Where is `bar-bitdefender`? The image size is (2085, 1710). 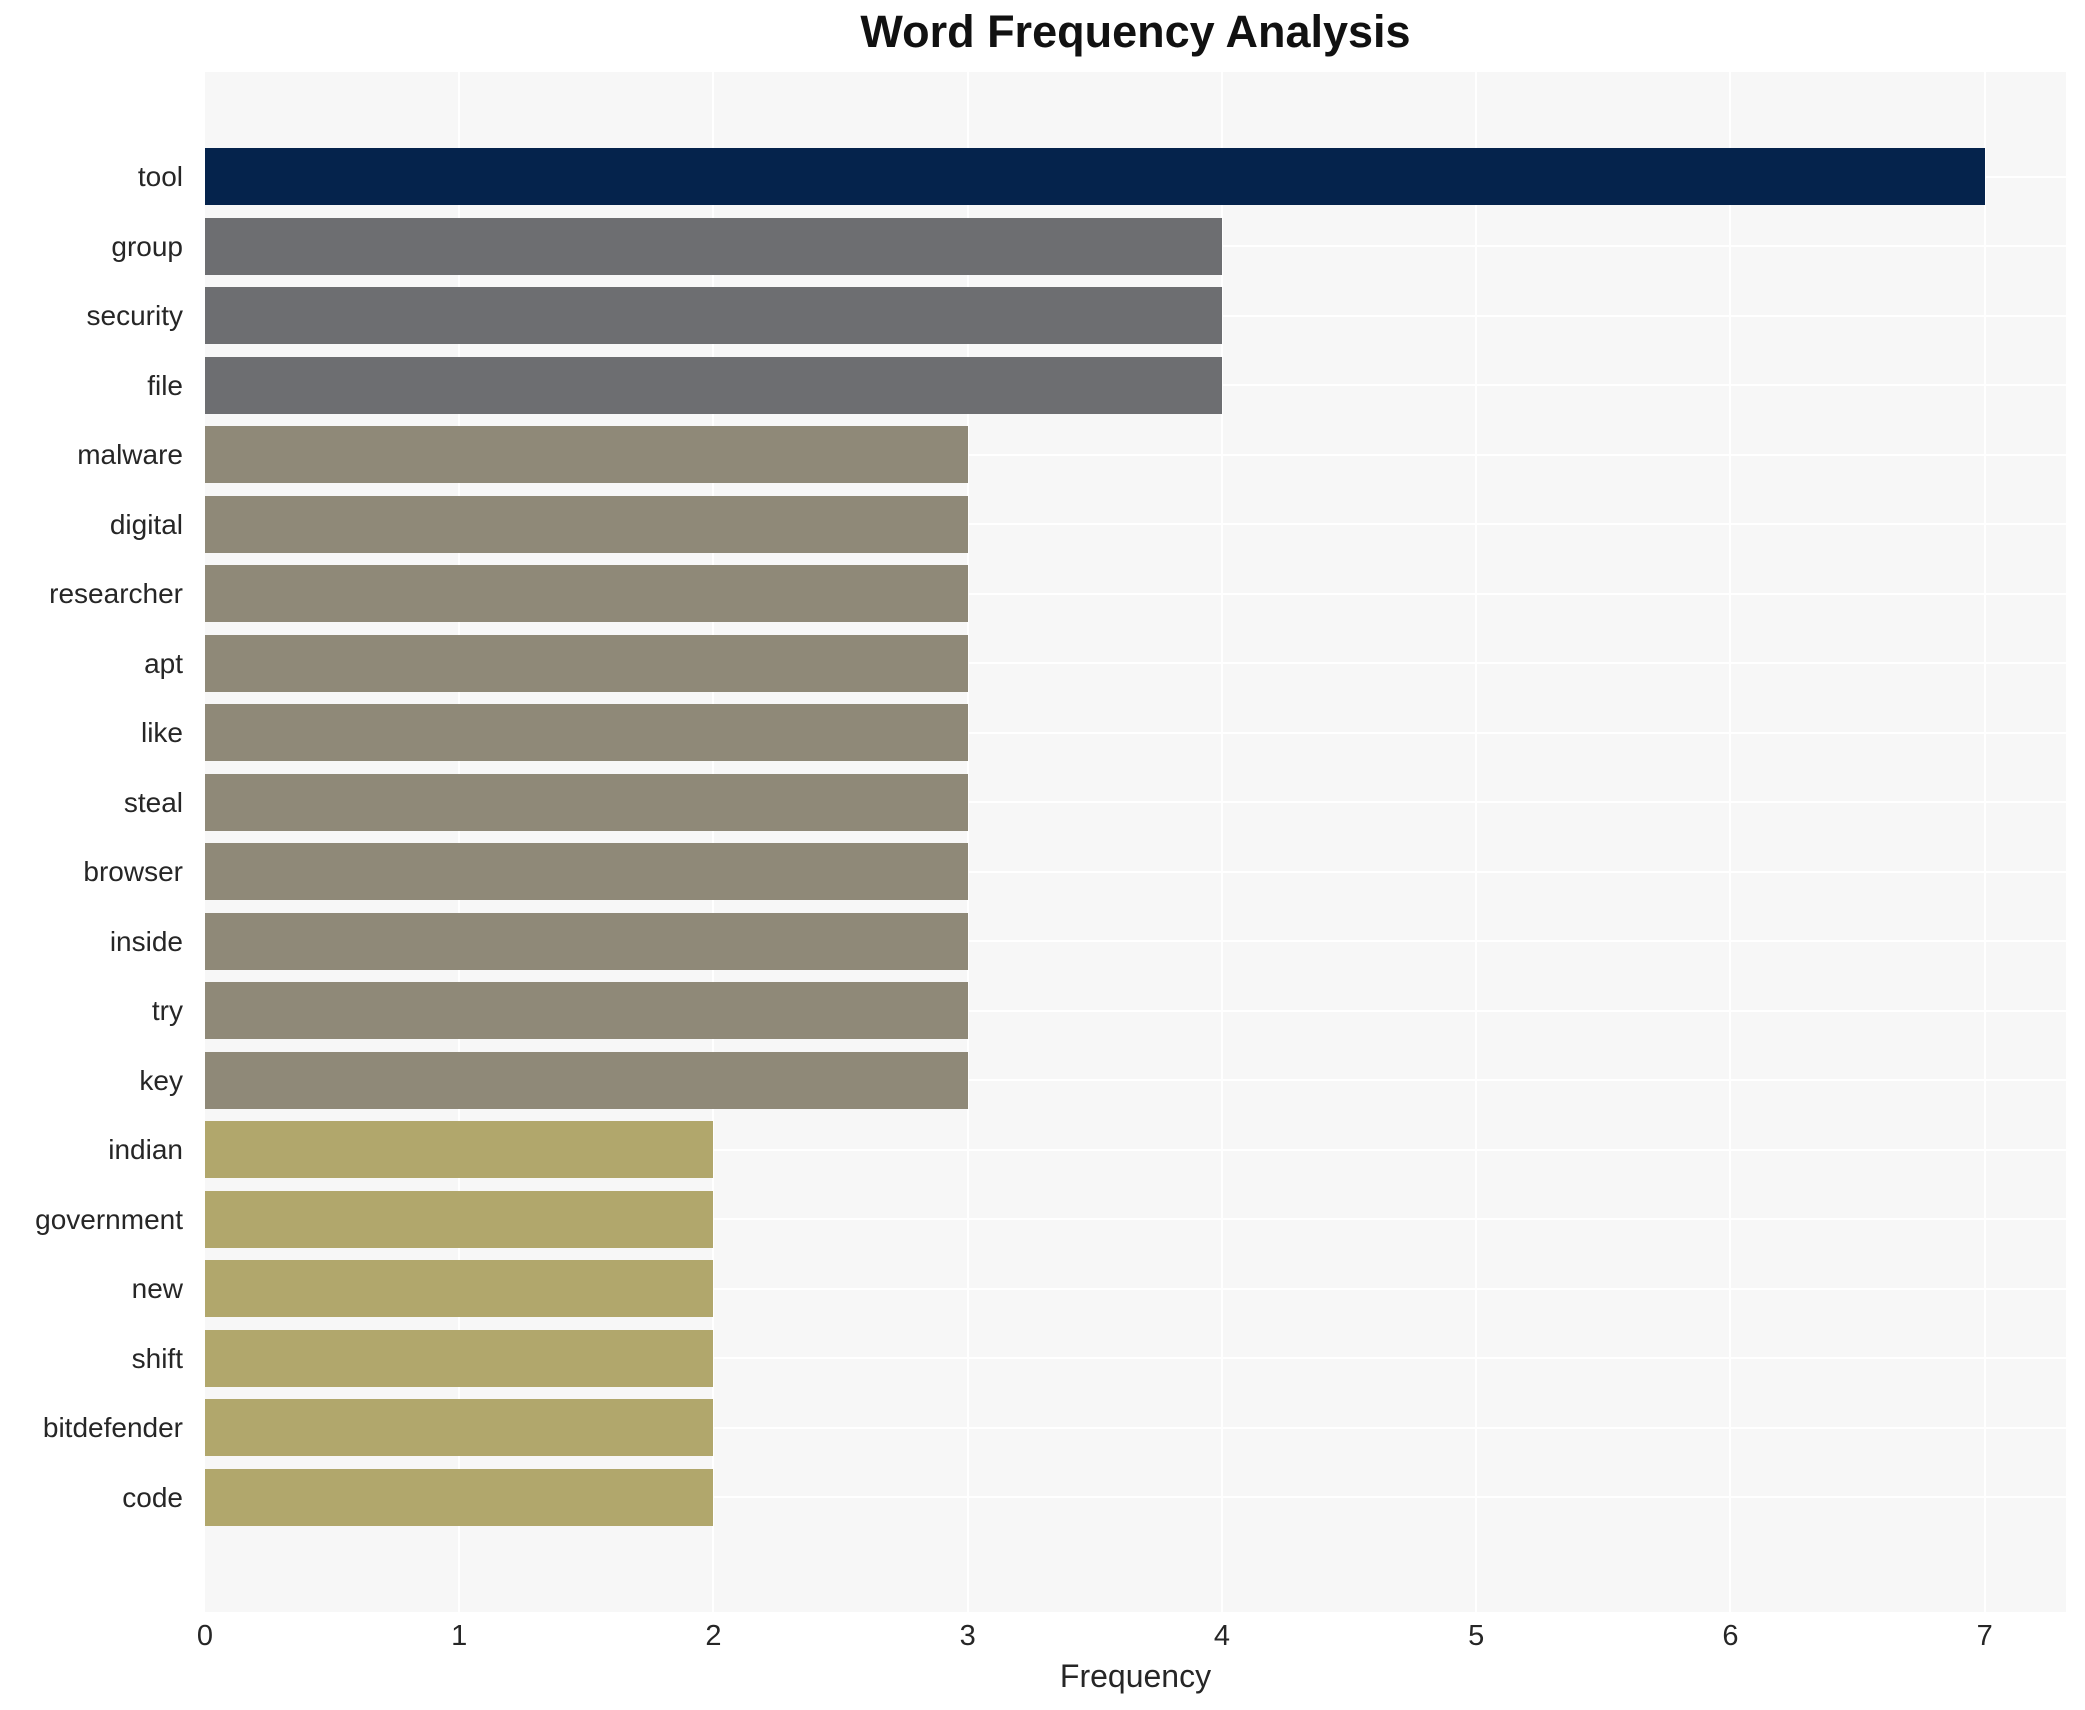 bar-bitdefender is located at coordinates (459, 1428).